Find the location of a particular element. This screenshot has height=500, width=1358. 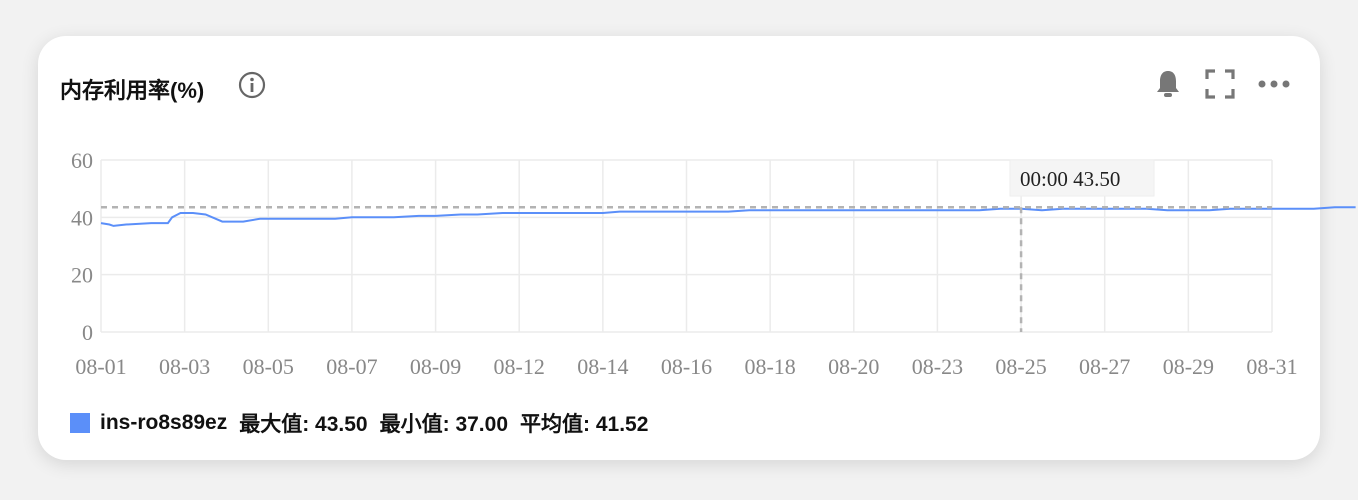

panel-title: 内存利用率(%) is located at coordinates (132, 90).